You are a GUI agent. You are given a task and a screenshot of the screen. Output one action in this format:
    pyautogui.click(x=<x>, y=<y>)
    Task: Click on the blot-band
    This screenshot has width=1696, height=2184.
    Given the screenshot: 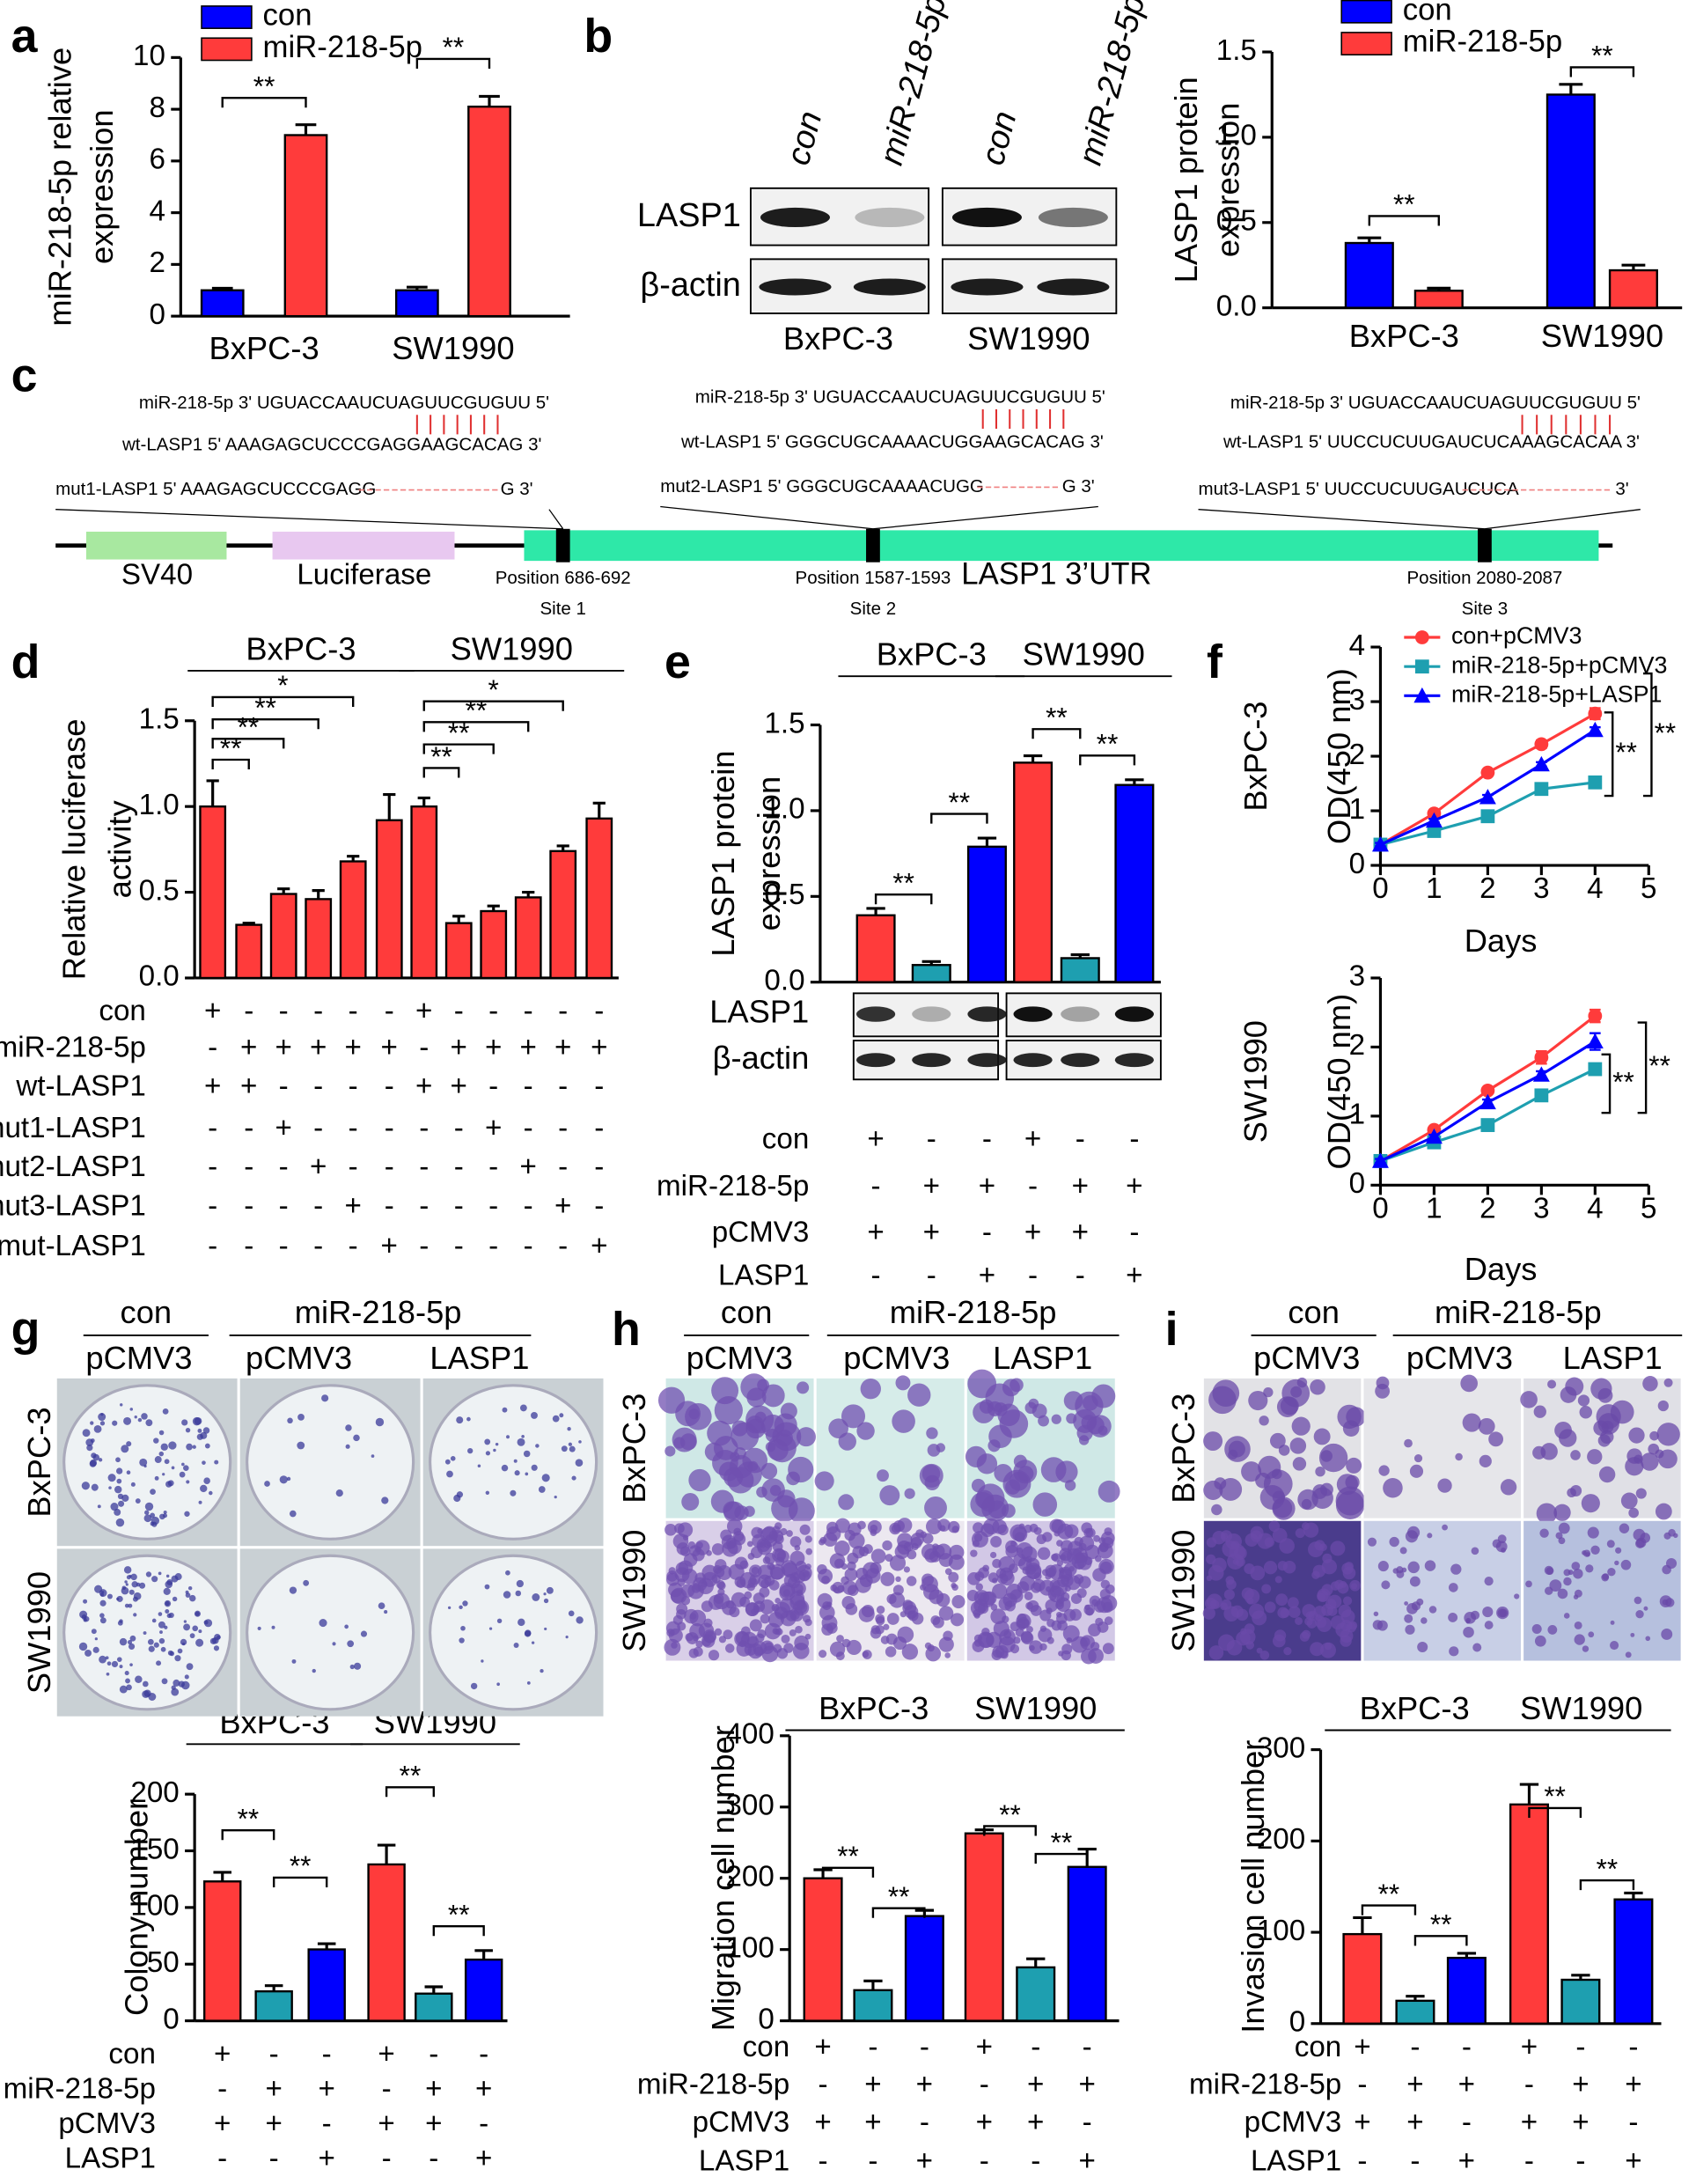 What is the action you would take?
    pyautogui.click(x=1033, y=1014)
    